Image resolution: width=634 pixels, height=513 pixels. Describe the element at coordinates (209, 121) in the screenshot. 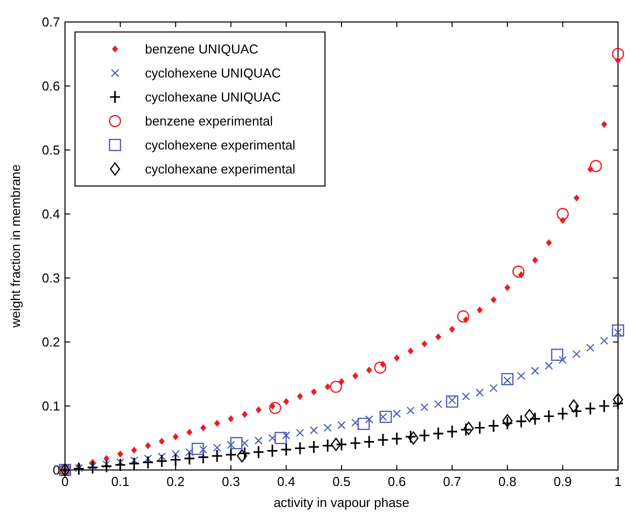

I see `legend-label: benzene experimental` at that location.